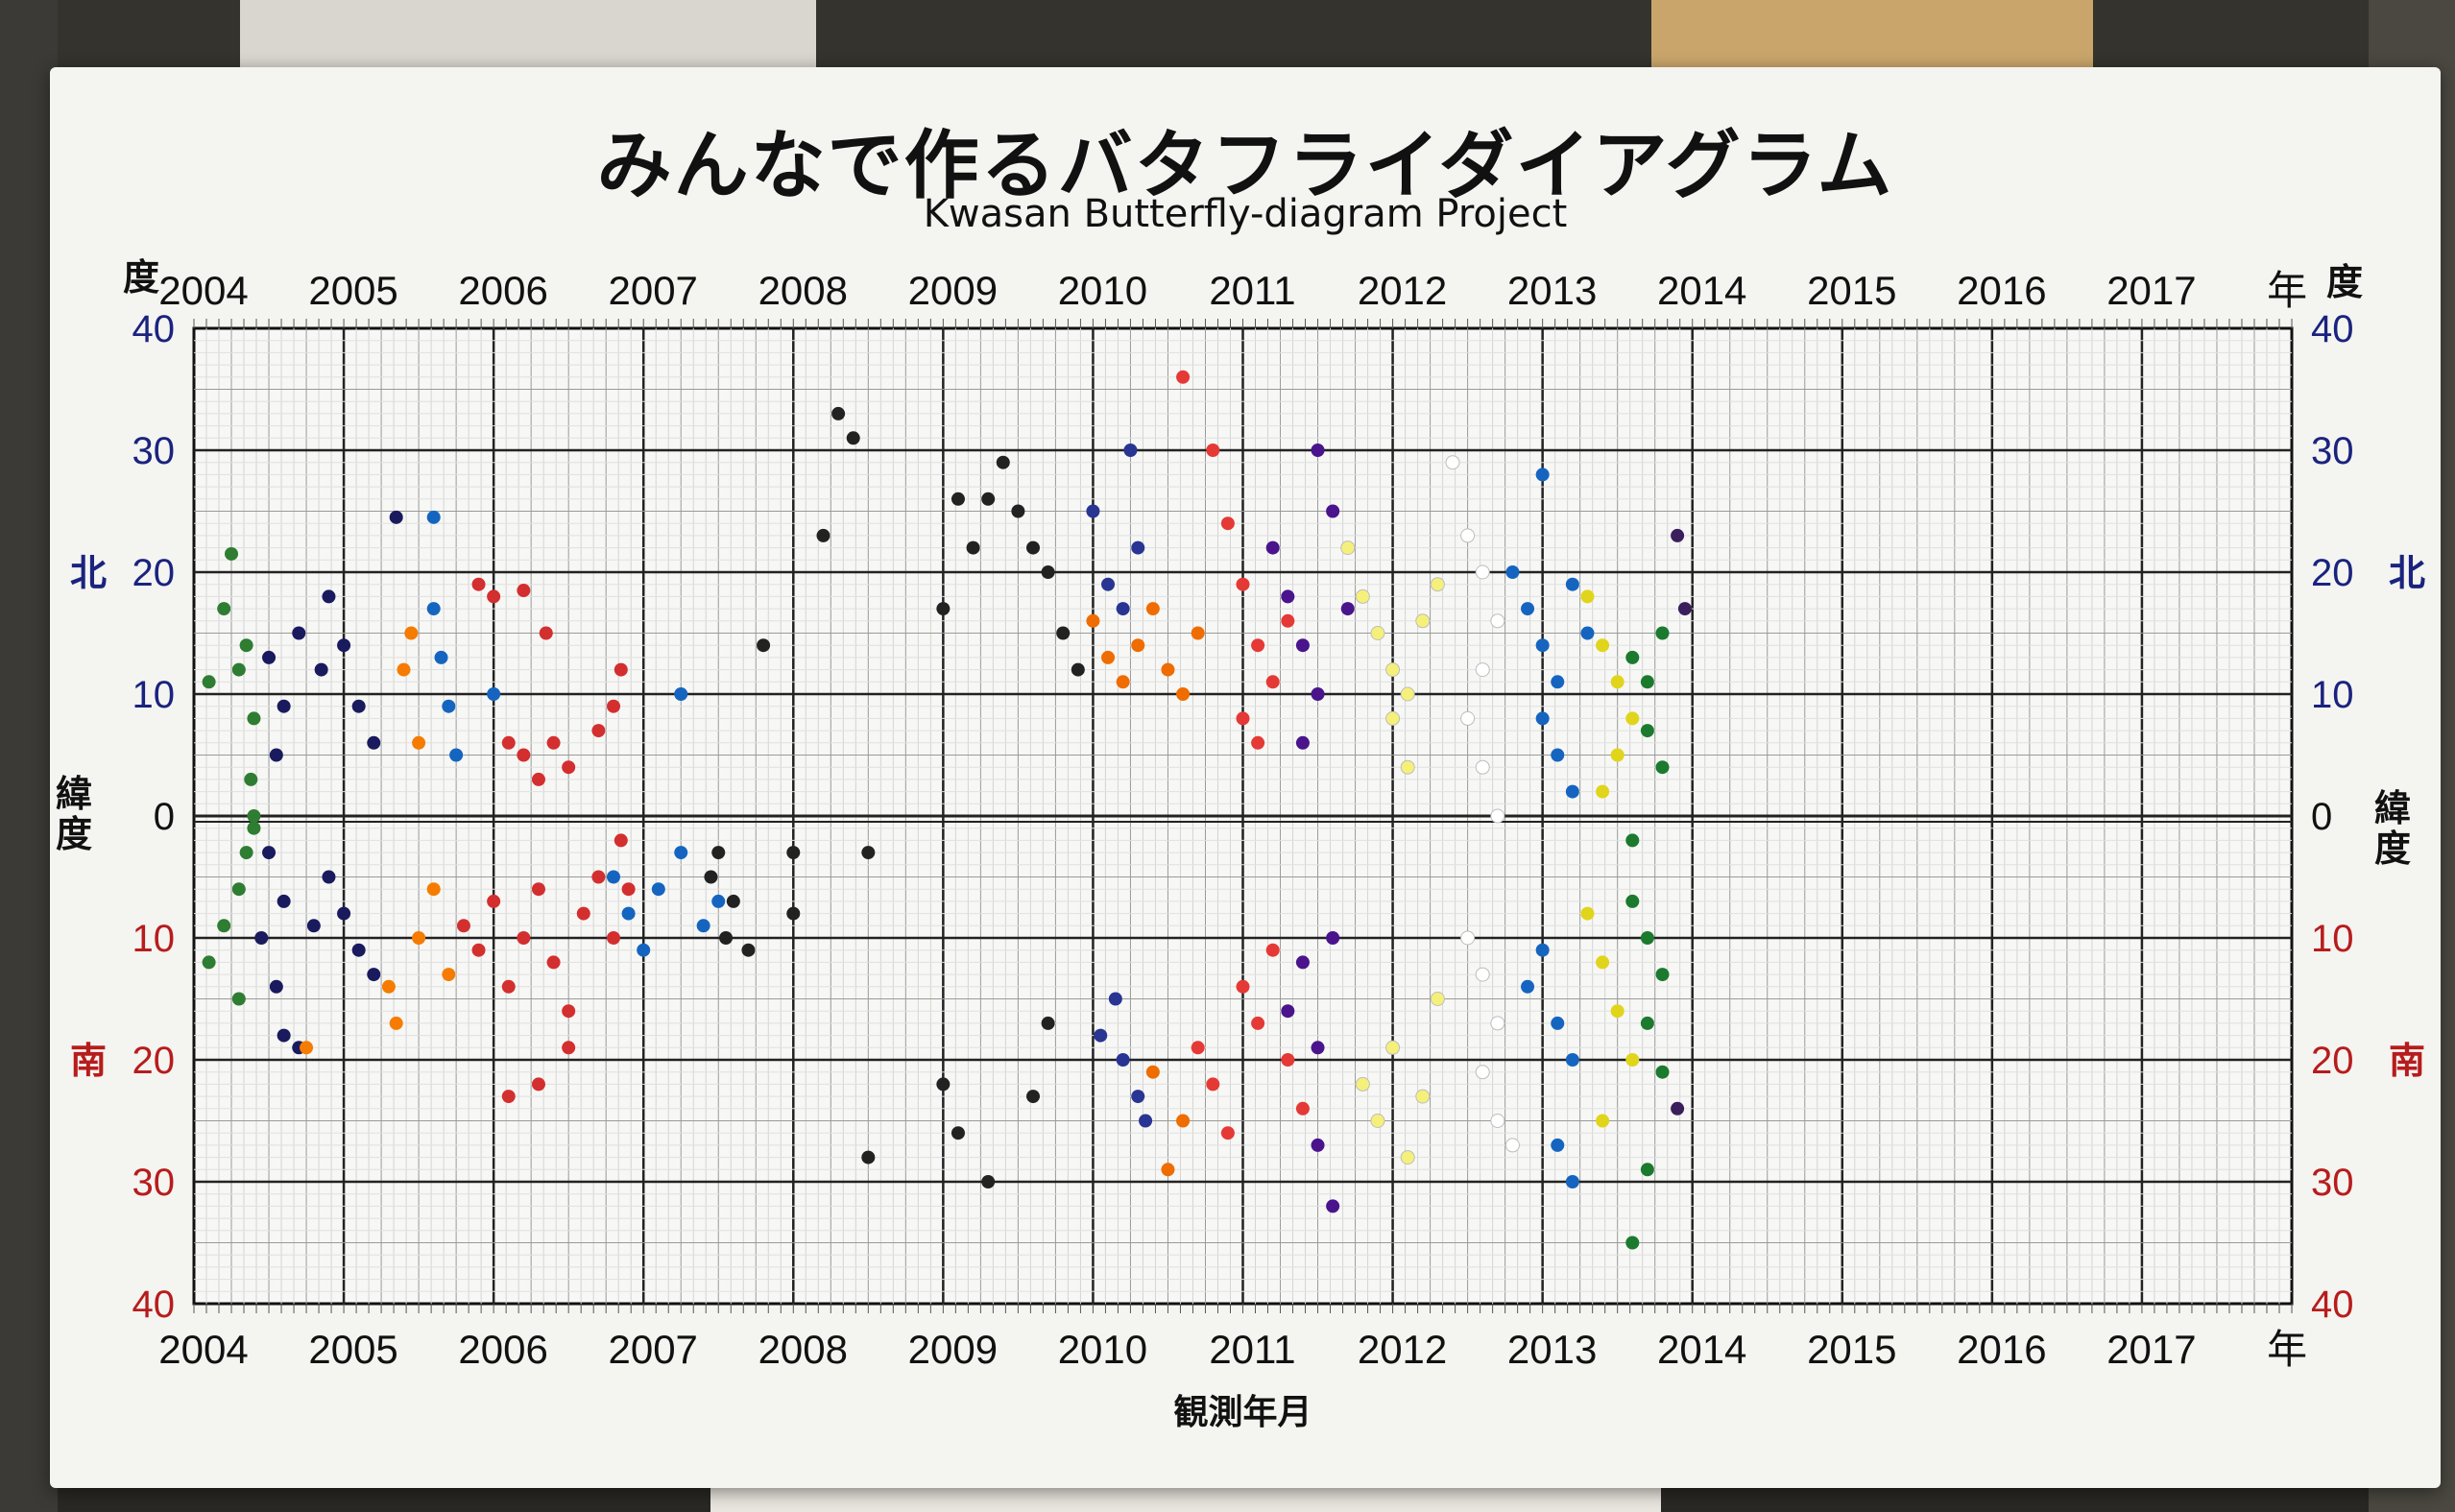 The image size is (2455, 1512). What do you see at coordinates (1851, 1349) in the screenshot?
I see `year-label-bottom: 2015` at bounding box center [1851, 1349].